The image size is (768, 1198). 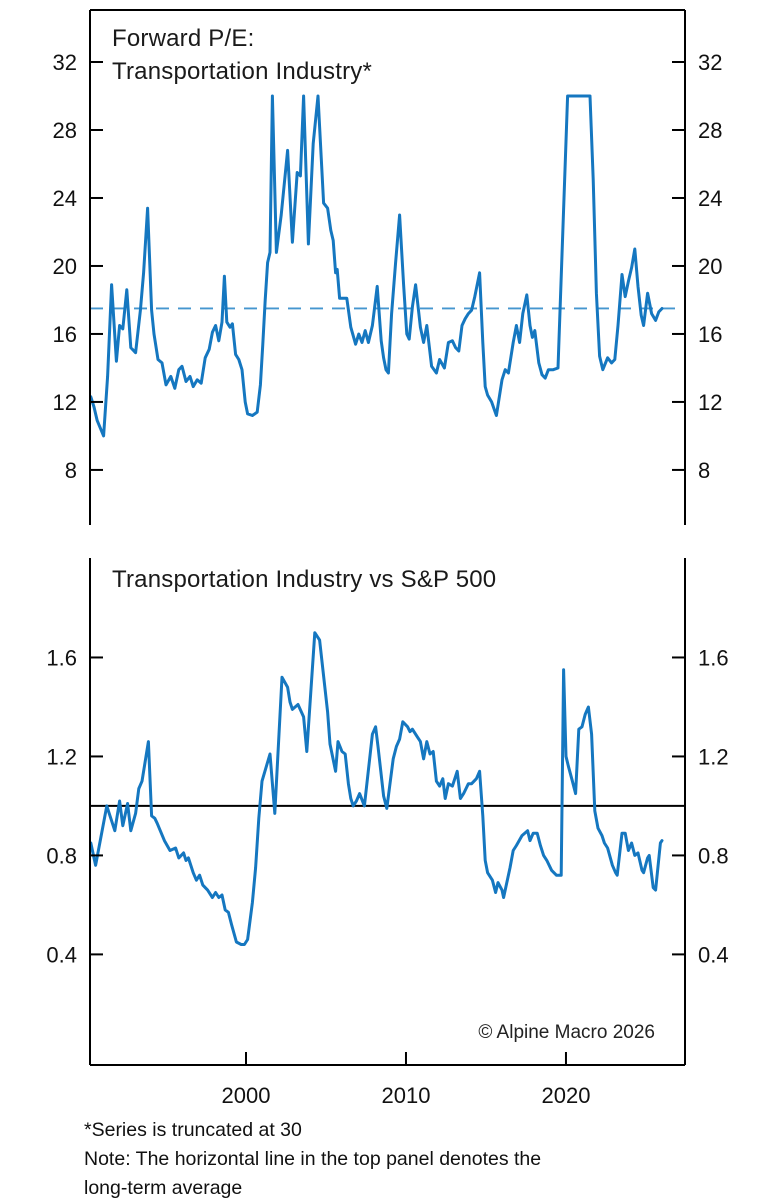 What do you see at coordinates (704, 470) in the screenshot?
I see `y-tick-label-right: 8` at bounding box center [704, 470].